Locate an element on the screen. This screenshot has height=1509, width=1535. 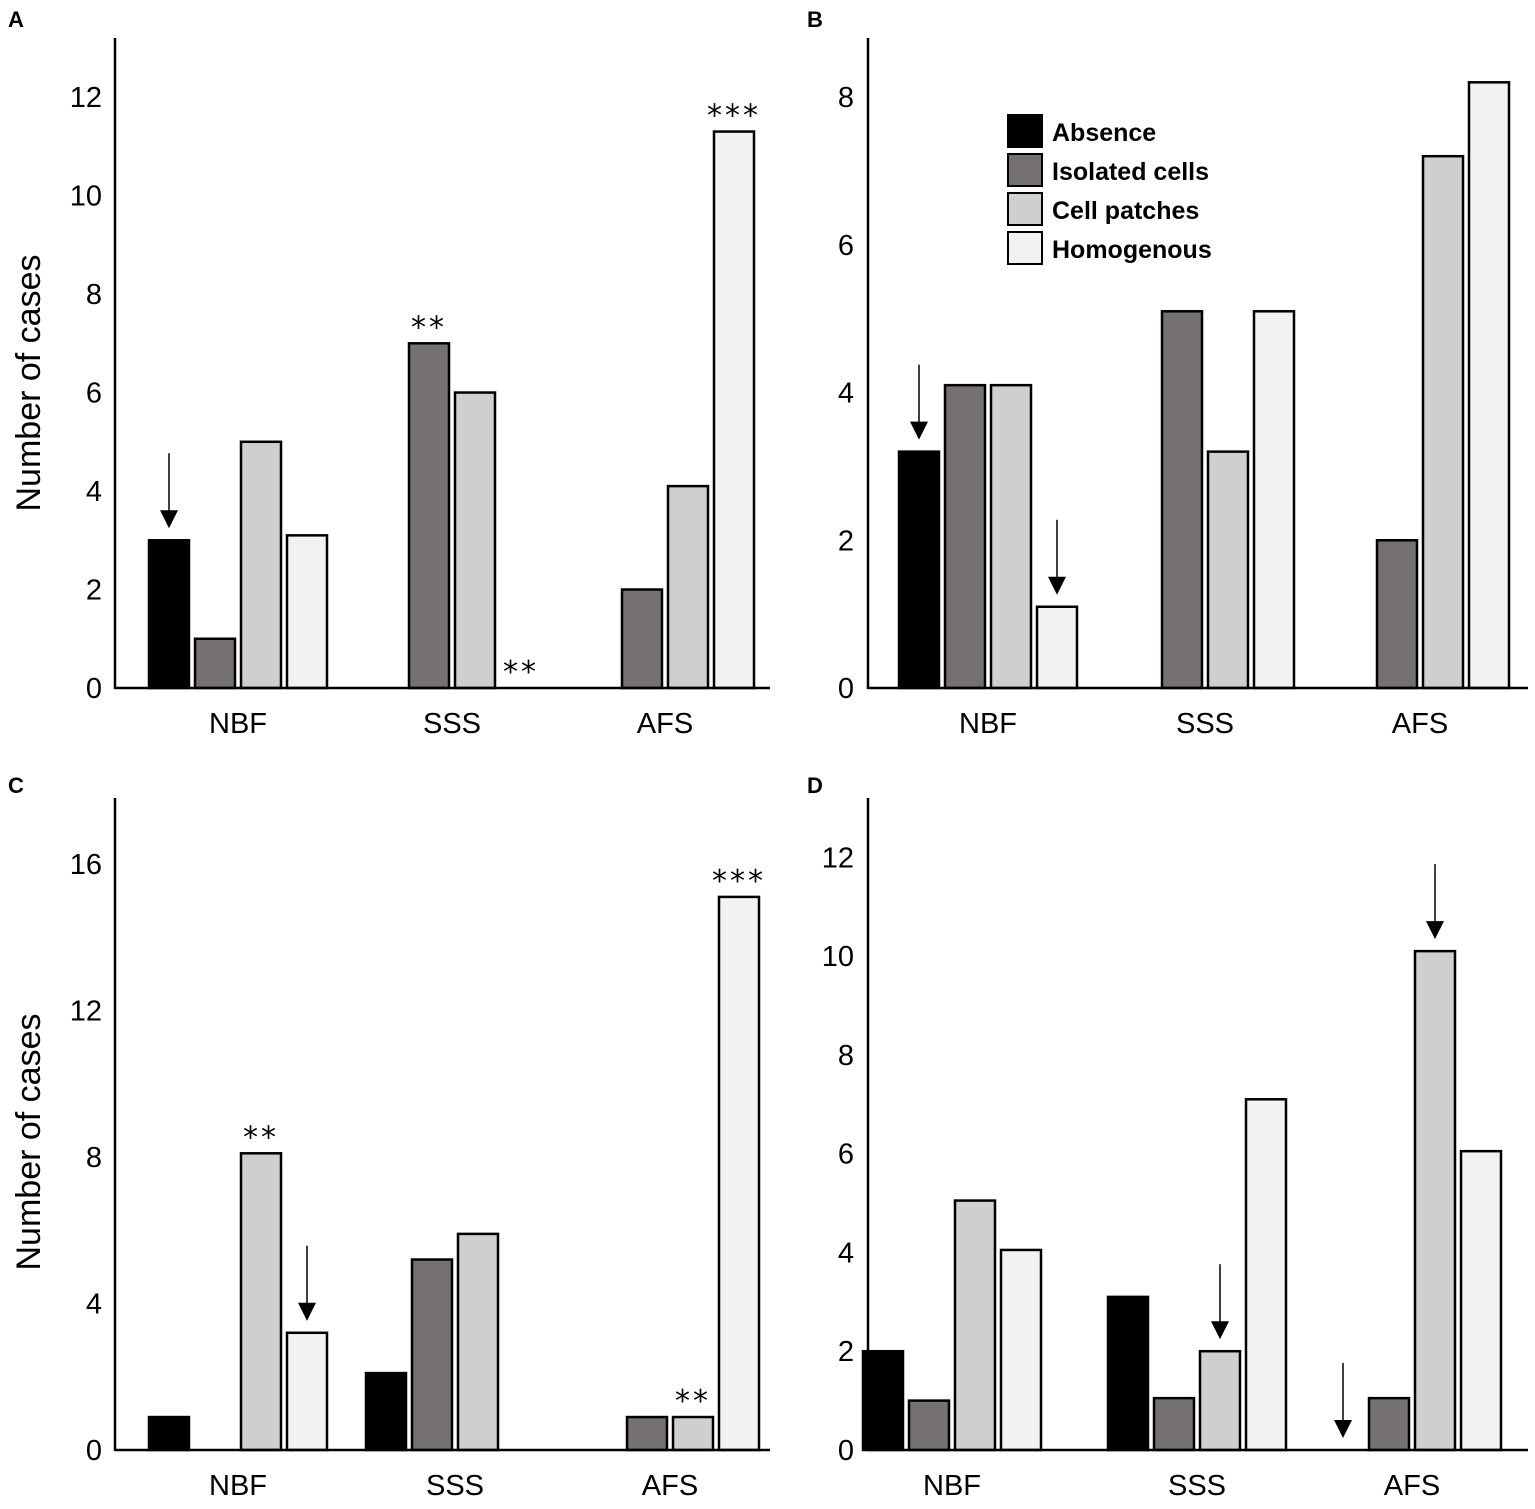
legend-swatch-cell-patches is located at coordinates (1025, 209).